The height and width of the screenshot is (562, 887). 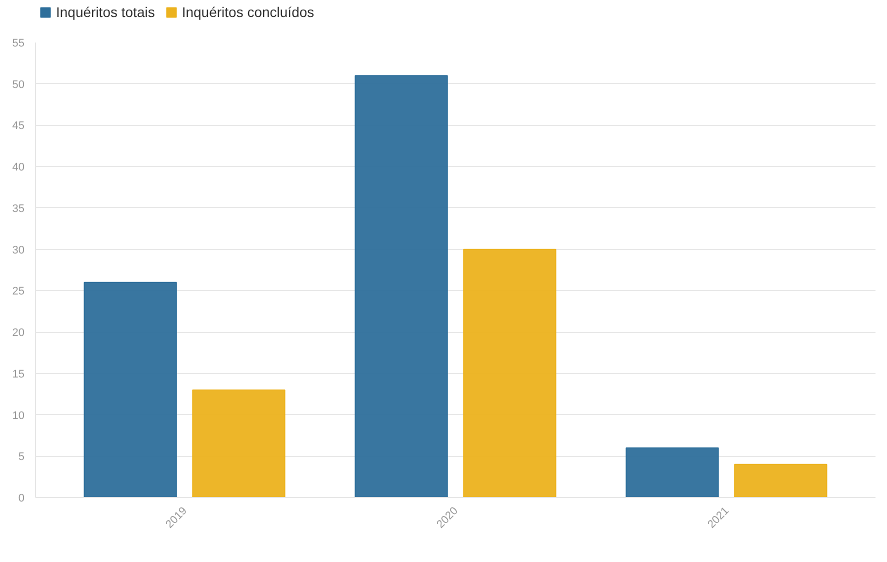 What do you see at coordinates (21, 498) in the screenshot?
I see `y-tick-label: 0` at bounding box center [21, 498].